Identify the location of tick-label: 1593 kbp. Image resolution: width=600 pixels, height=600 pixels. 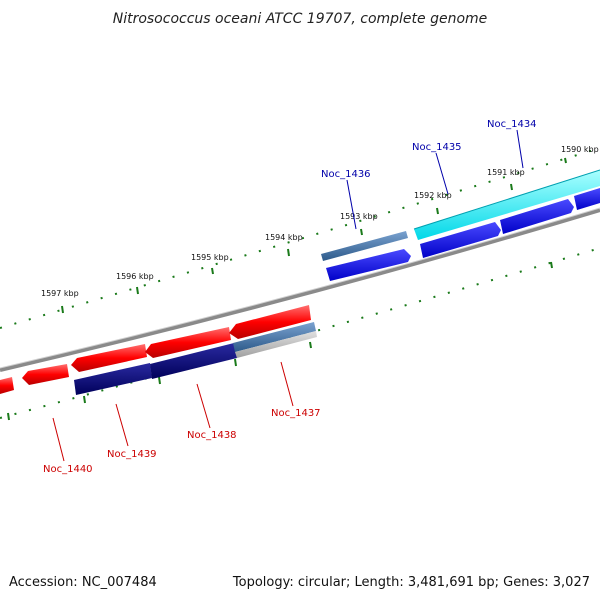
(359, 216).